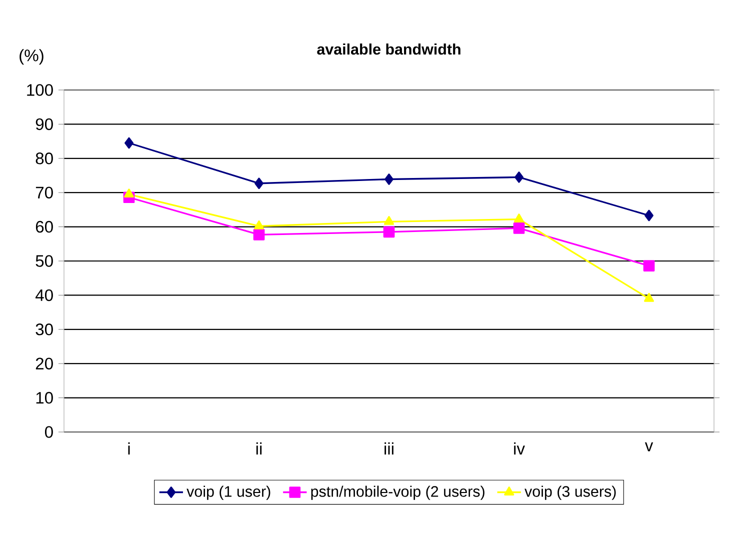 The image size is (732, 551). I want to click on y-tick-label: 90, so click(44, 124).